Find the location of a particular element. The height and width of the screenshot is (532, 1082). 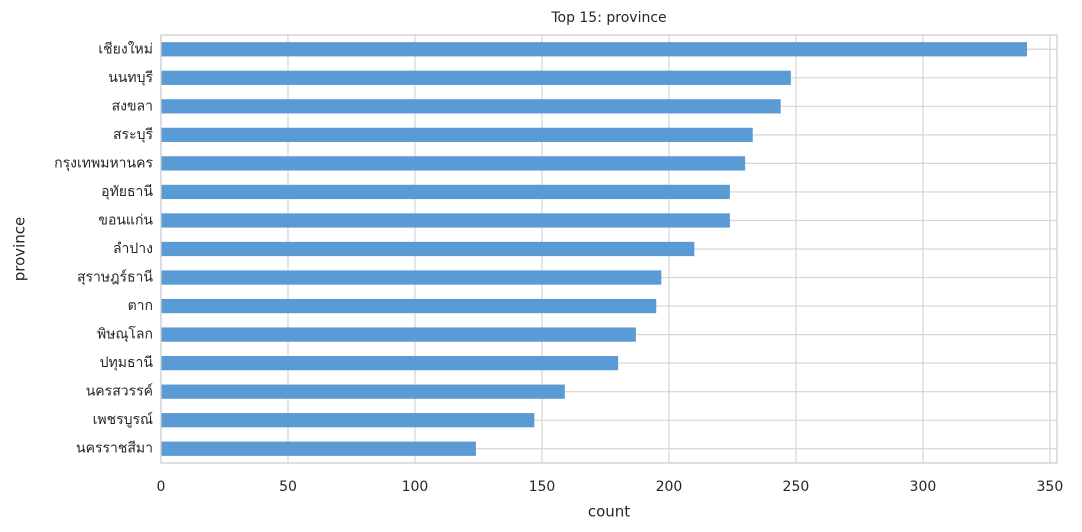

y-tick-label: นครสวรรค์ is located at coordinates (119, 391).